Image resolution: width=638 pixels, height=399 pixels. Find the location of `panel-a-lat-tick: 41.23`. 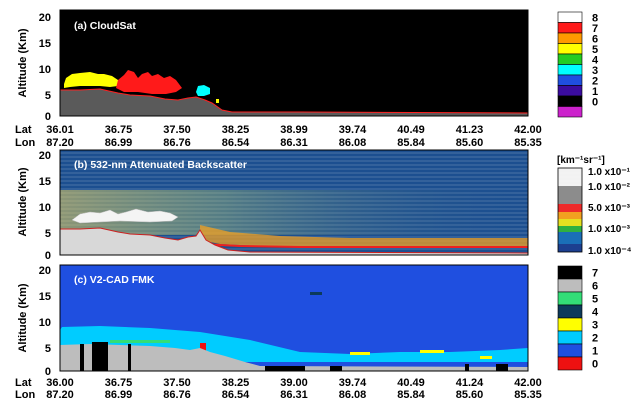

panel-a-lat-tick: 41.23 is located at coordinates (470, 130).